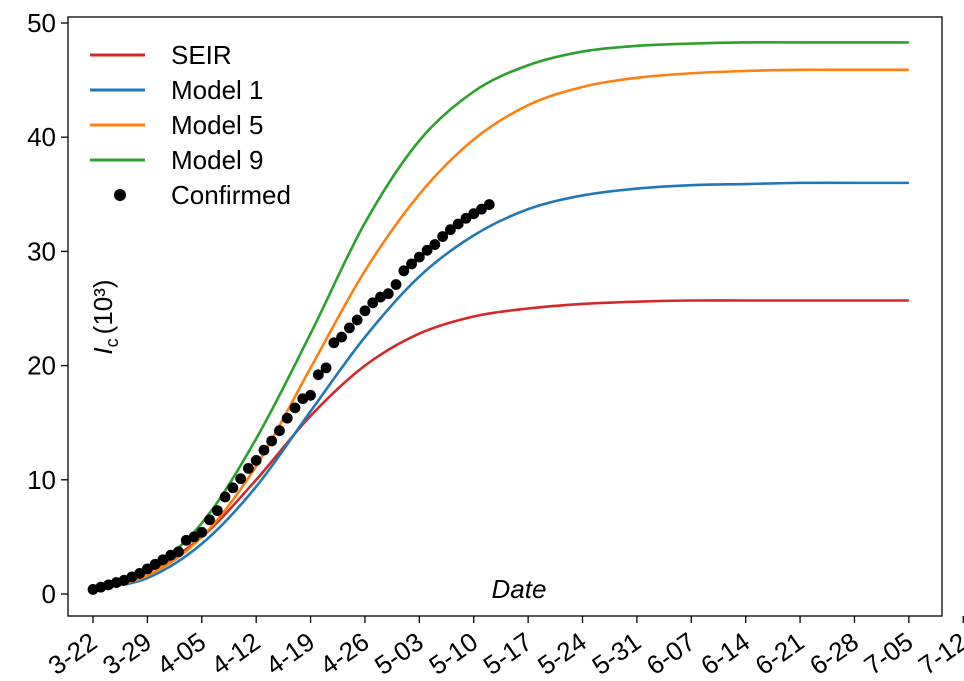  I want to click on legend-label-model-9: Model 9, so click(217, 160).